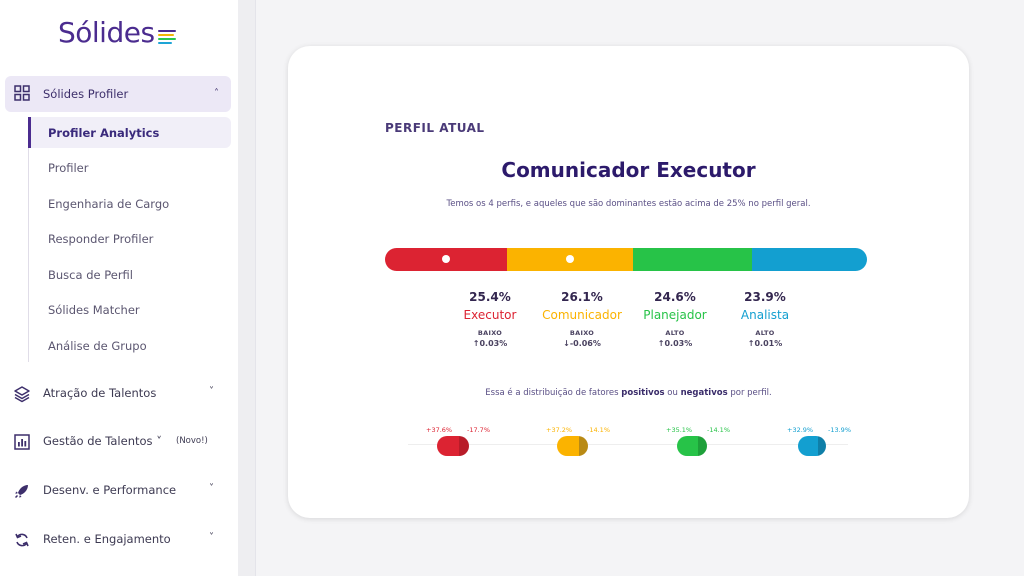  Describe the element at coordinates (692, 259) in the screenshot. I see `bar-segment-planejador` at that location.